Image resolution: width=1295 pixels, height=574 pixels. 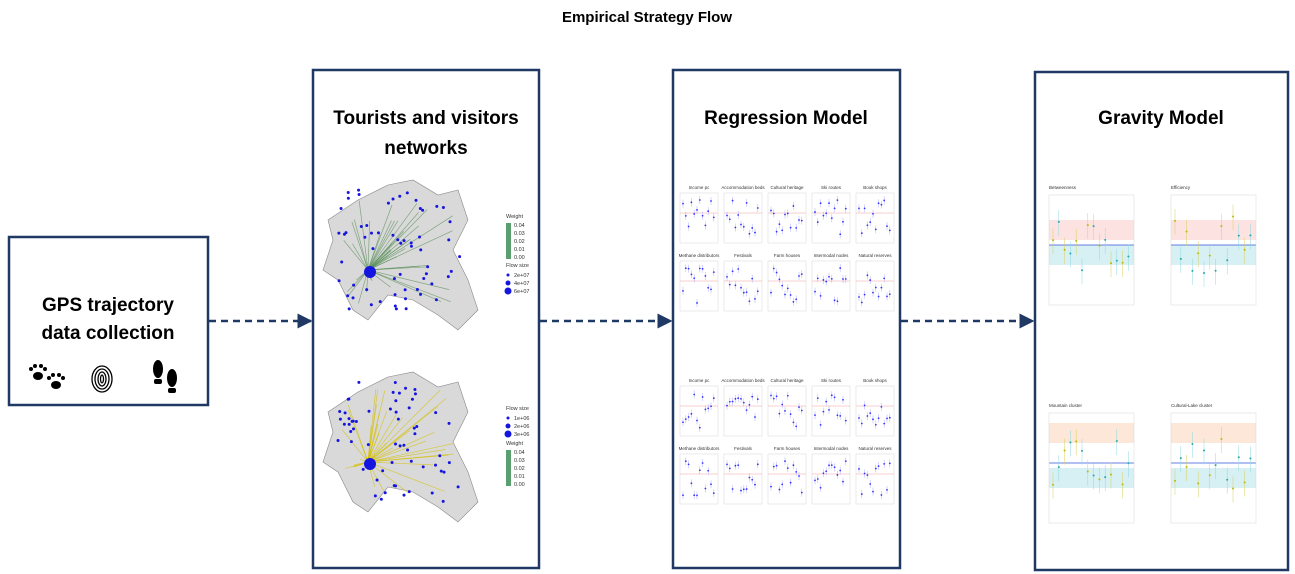 I want to click on legend-title: Flow size, so click(x=517, y=266).